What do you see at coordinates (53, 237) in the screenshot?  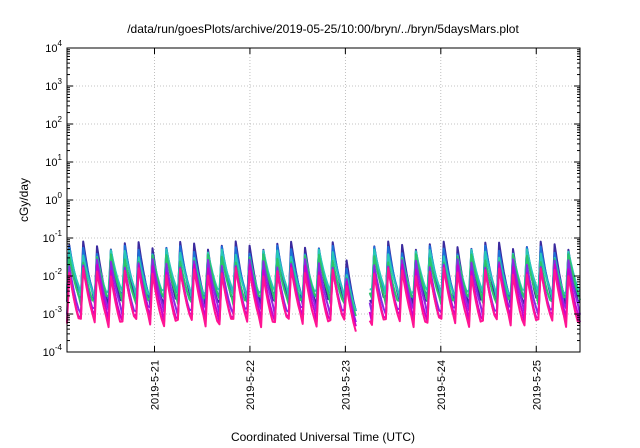 I see `y-tick-label: 10⁻¹` at bounding box center [53, 237].